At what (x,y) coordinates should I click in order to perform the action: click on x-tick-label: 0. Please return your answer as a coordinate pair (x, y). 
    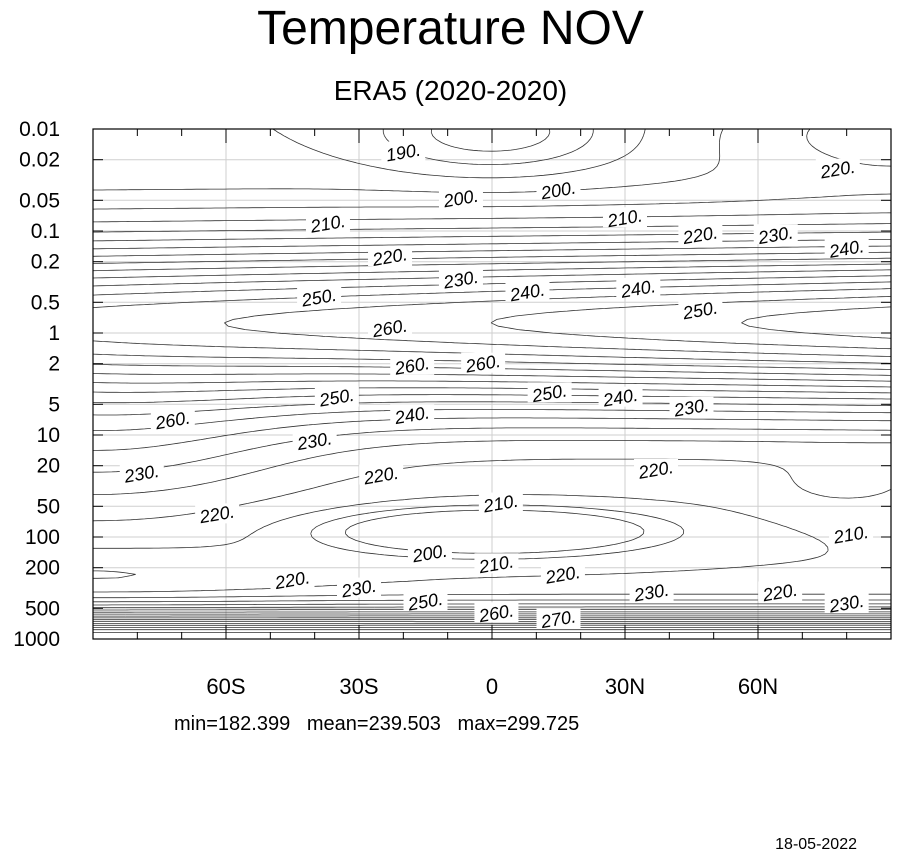
    Looking at the image, I should click on (492, 686).